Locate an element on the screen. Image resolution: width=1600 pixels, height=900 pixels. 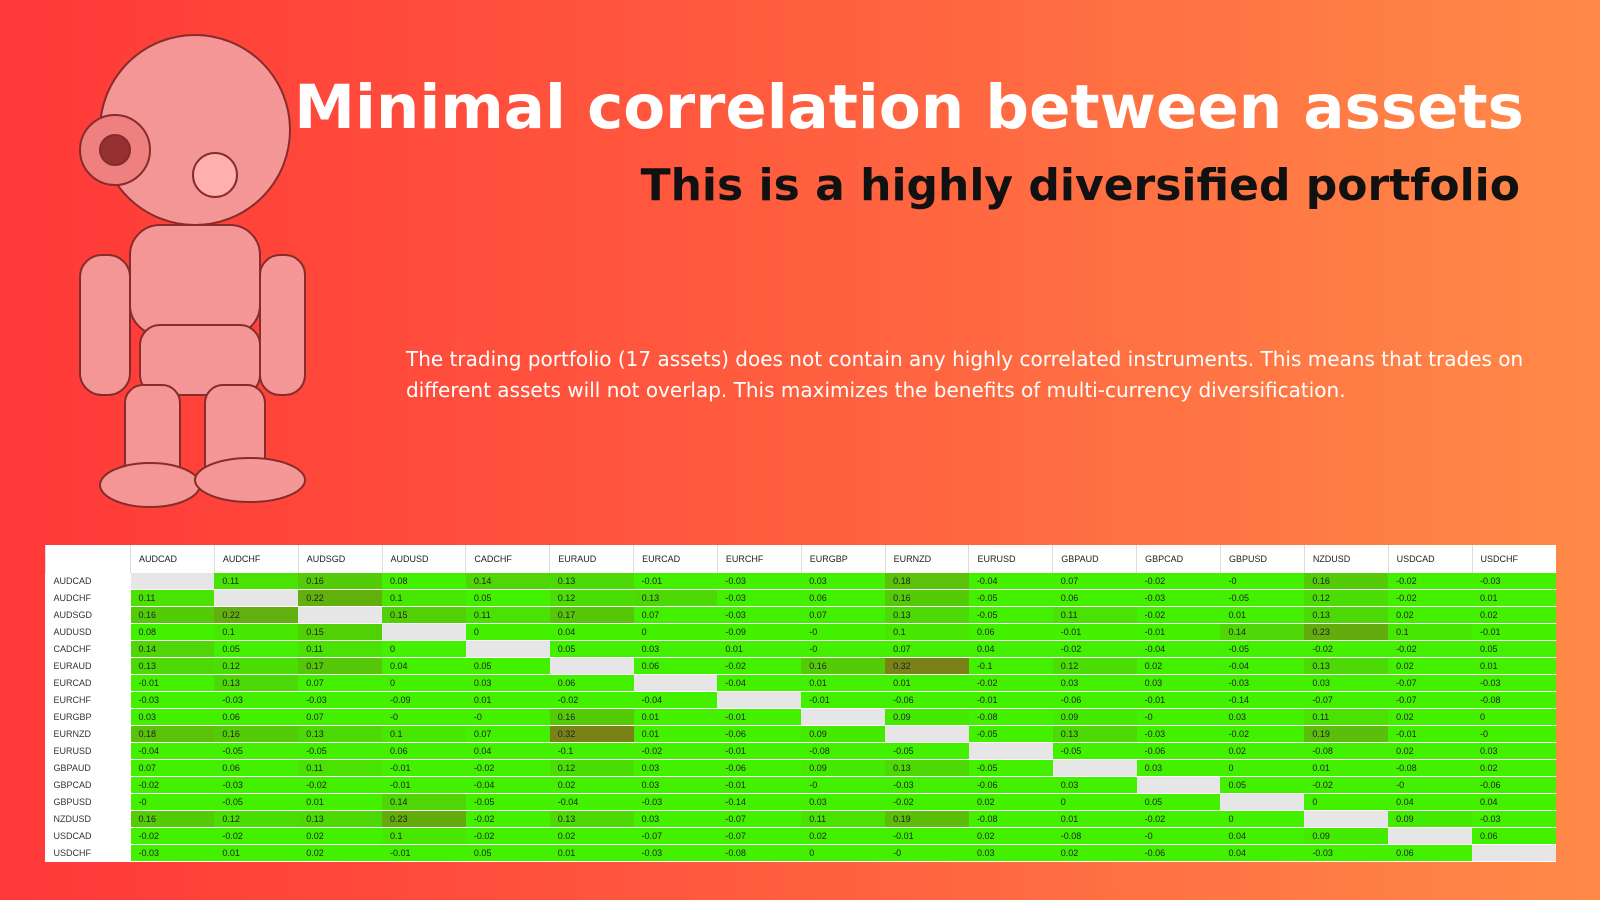
row-header: GBPCAD is located at coordinates (88, 785).